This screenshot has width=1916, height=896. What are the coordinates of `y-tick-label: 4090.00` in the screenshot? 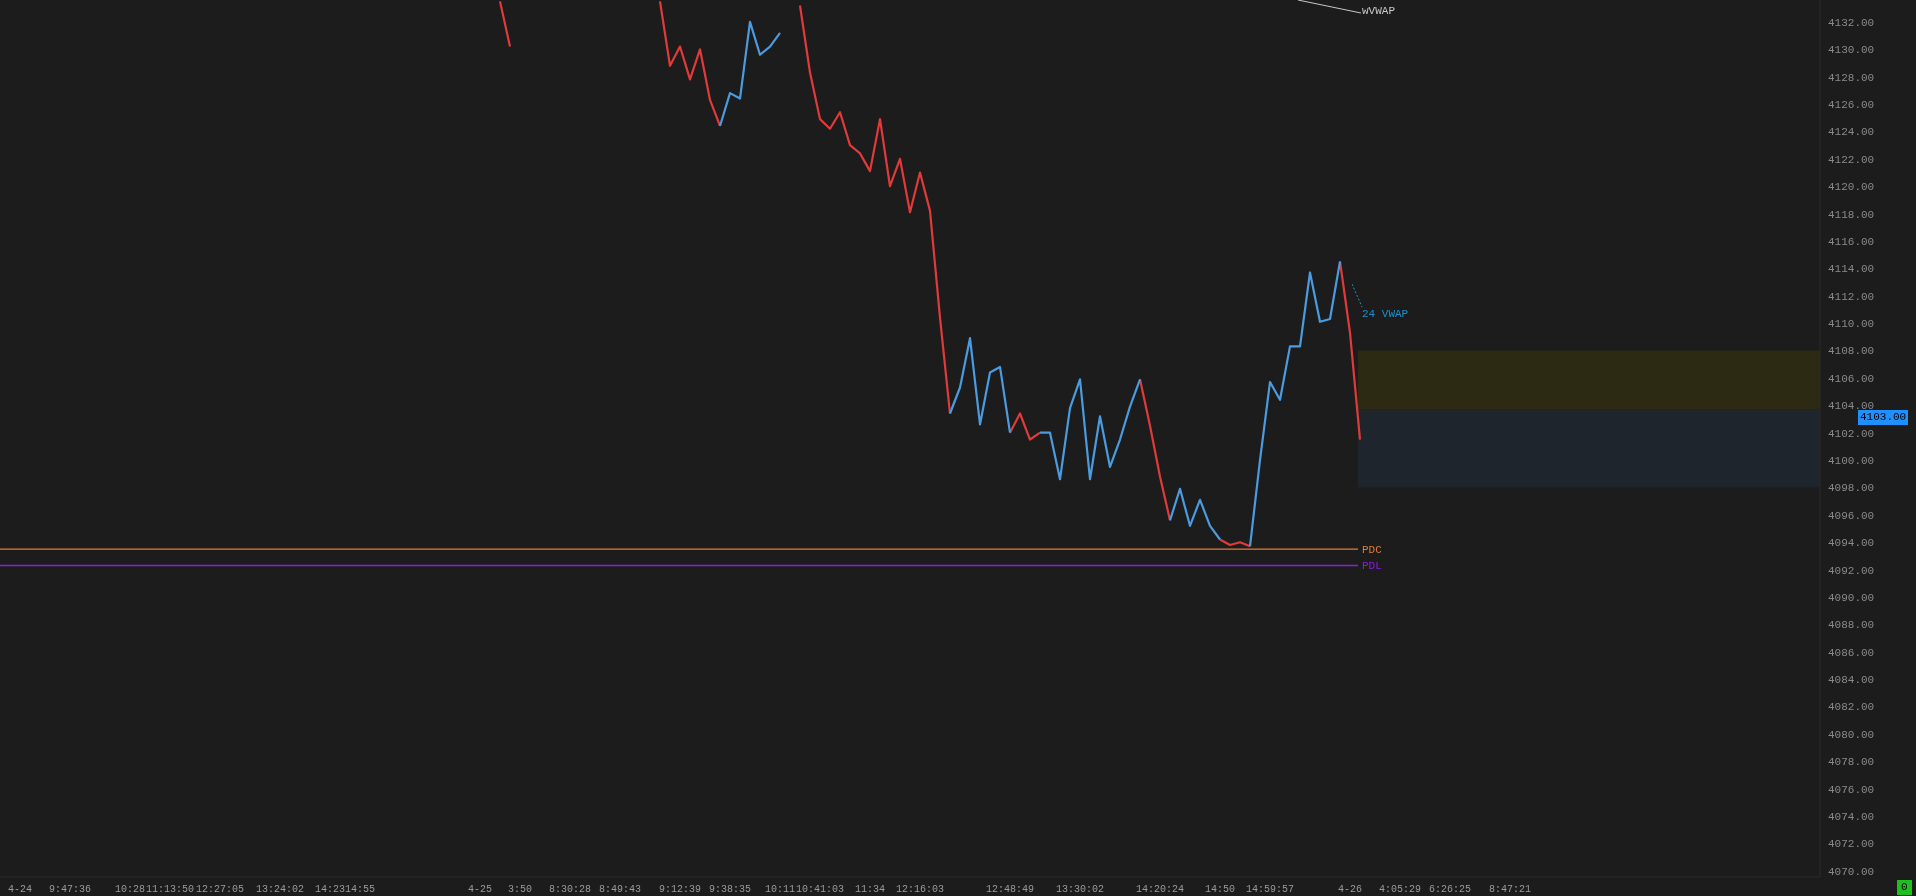 It's located at (1851, 597).